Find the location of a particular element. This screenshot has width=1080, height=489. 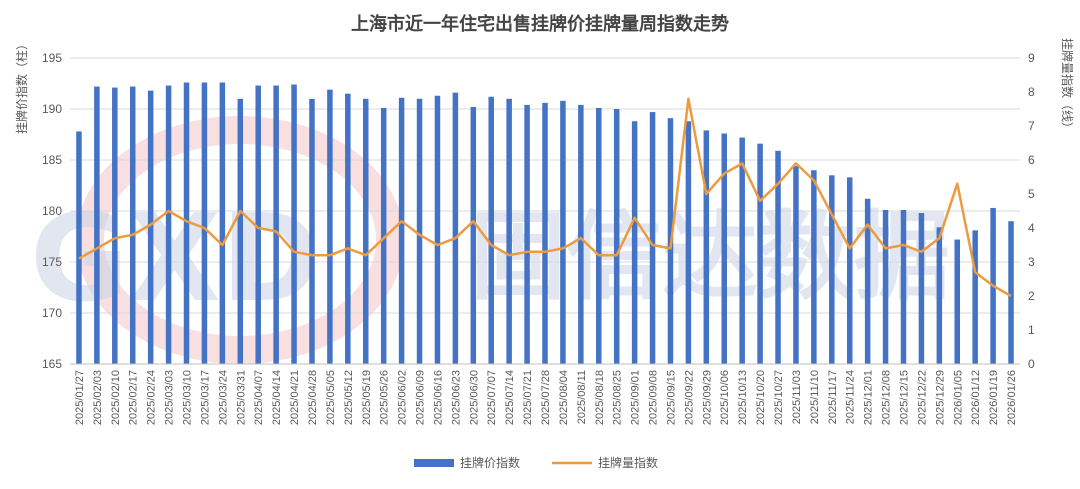

x-tick-label: 2025/07/14 is located at coordinates (510, 397).